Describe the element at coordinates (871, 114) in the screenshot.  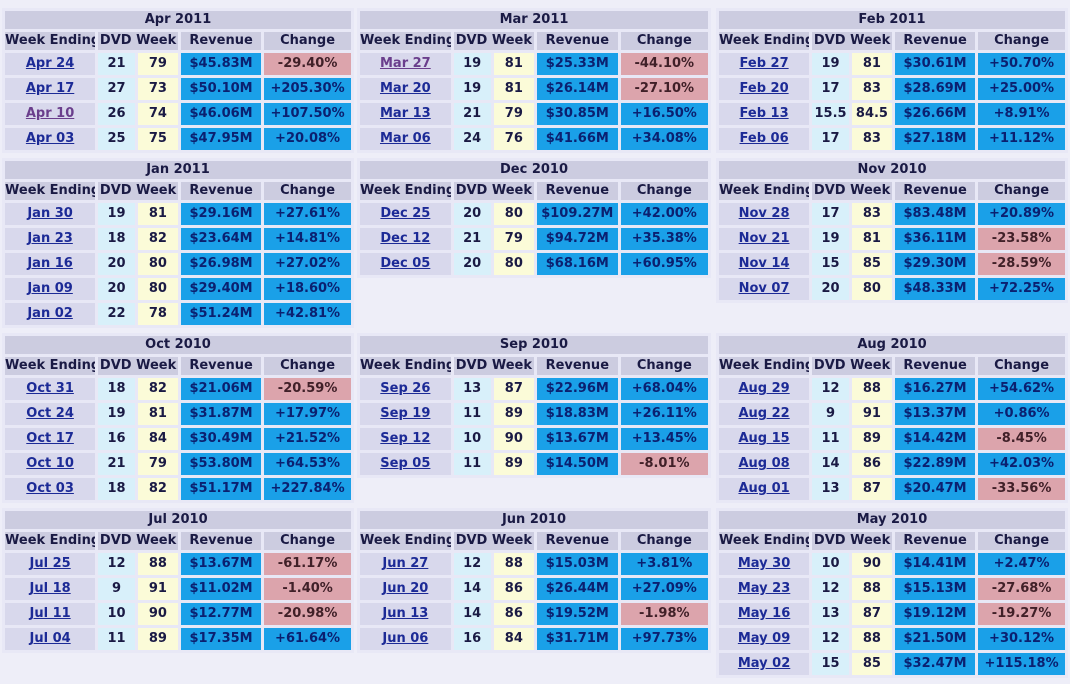
I see `dvd-week-second: 84.5` at that location.